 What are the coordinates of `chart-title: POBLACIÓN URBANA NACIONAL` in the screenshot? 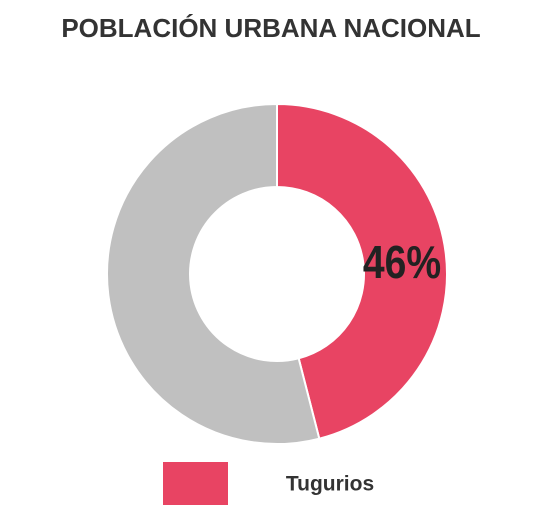 It's located at (270, 28).